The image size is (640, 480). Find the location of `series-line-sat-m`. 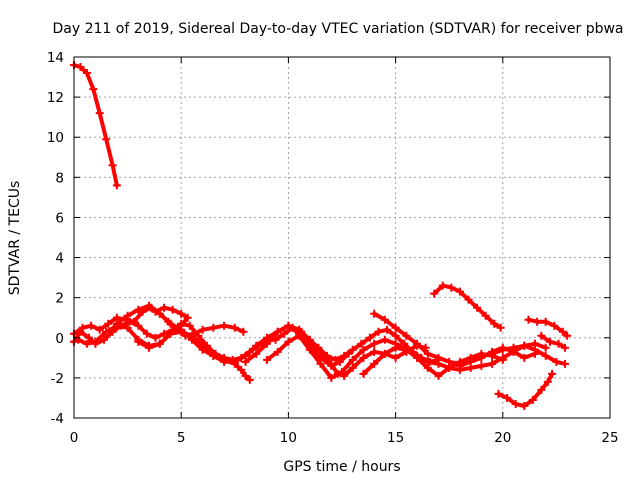

series-line-sat-m is located at coordinates (553, 341).